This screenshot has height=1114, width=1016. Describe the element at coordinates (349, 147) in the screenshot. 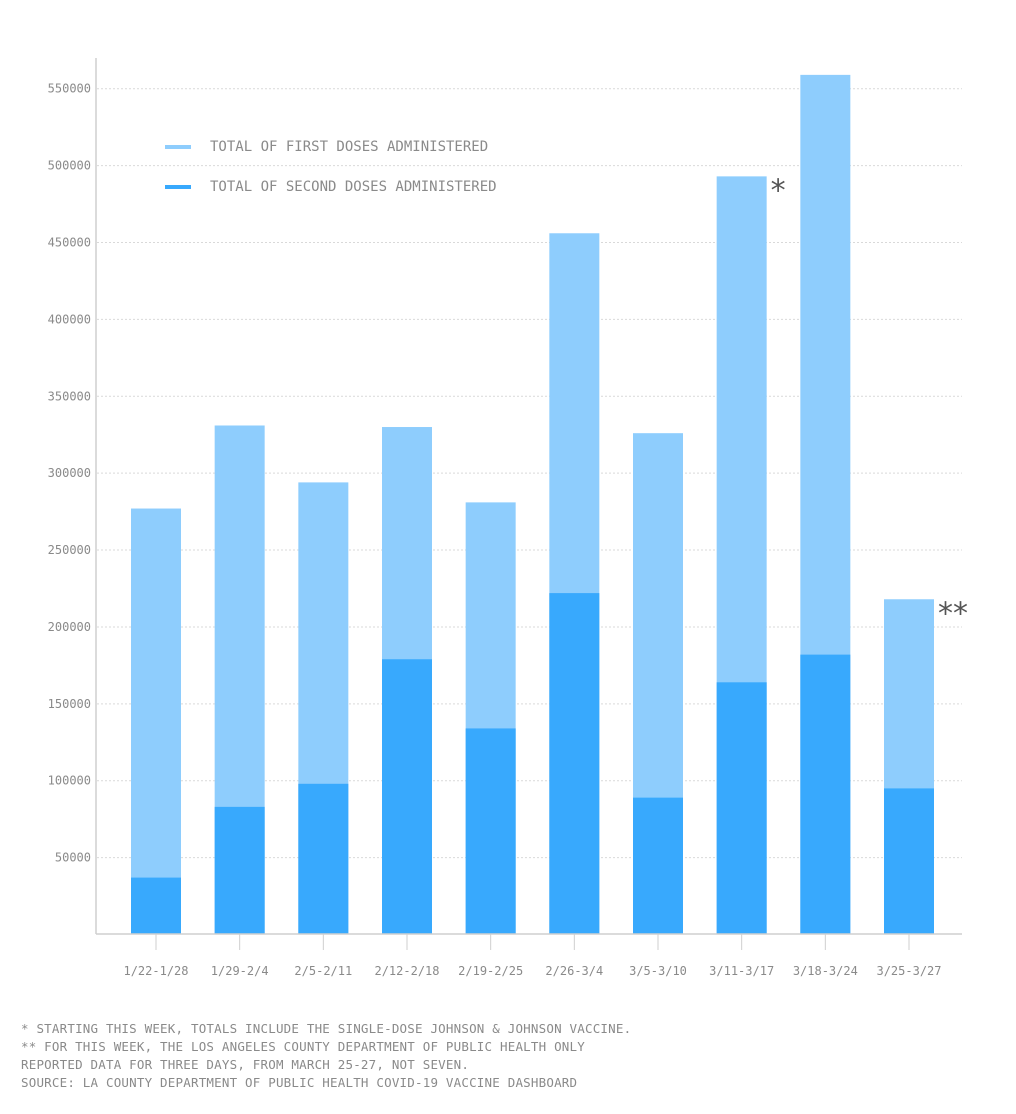

I see `legend-label: TOTAL OF FIRST DOSES ADMINISTERED` at that location.